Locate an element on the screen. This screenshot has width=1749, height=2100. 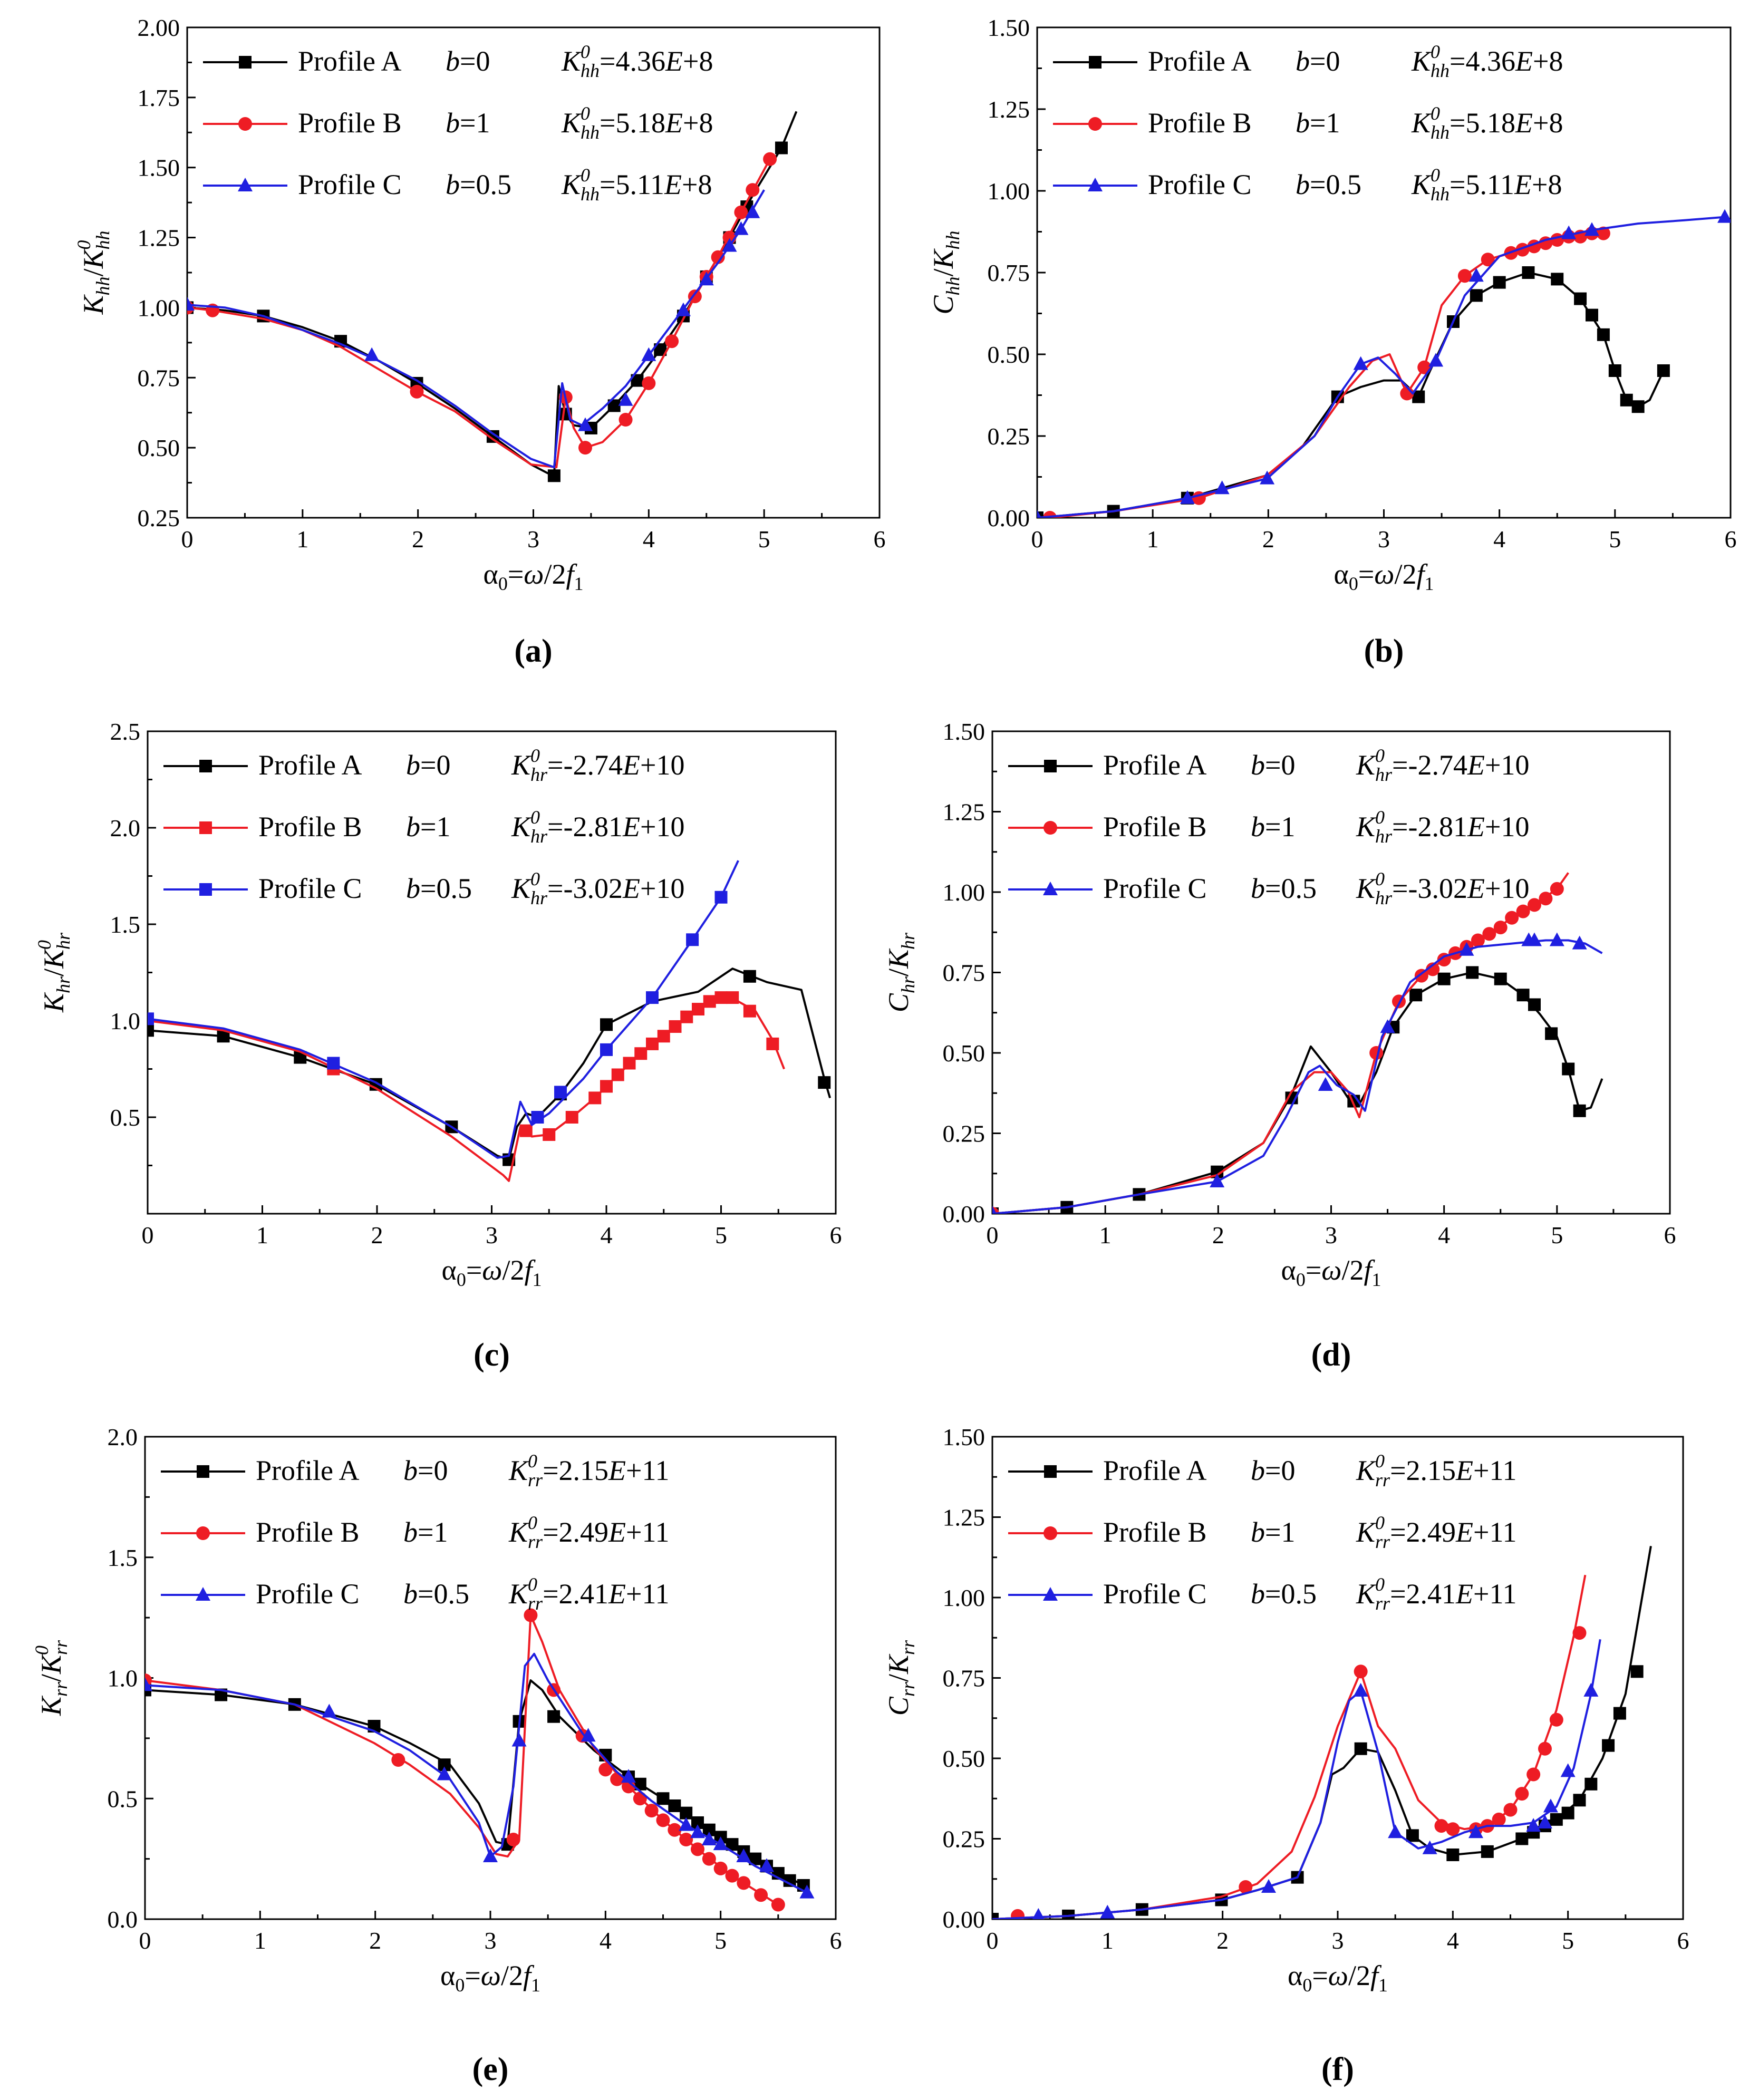
y-axis-label: Krr/K0rr is located at coordinates (51, 1678).